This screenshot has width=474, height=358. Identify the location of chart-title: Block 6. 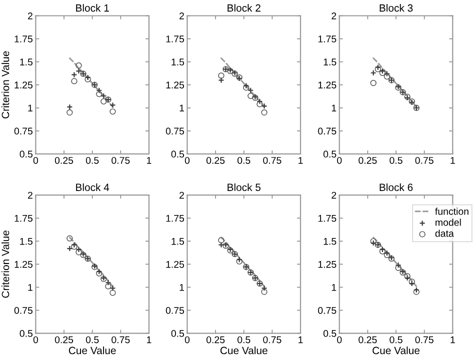
(396, 187).